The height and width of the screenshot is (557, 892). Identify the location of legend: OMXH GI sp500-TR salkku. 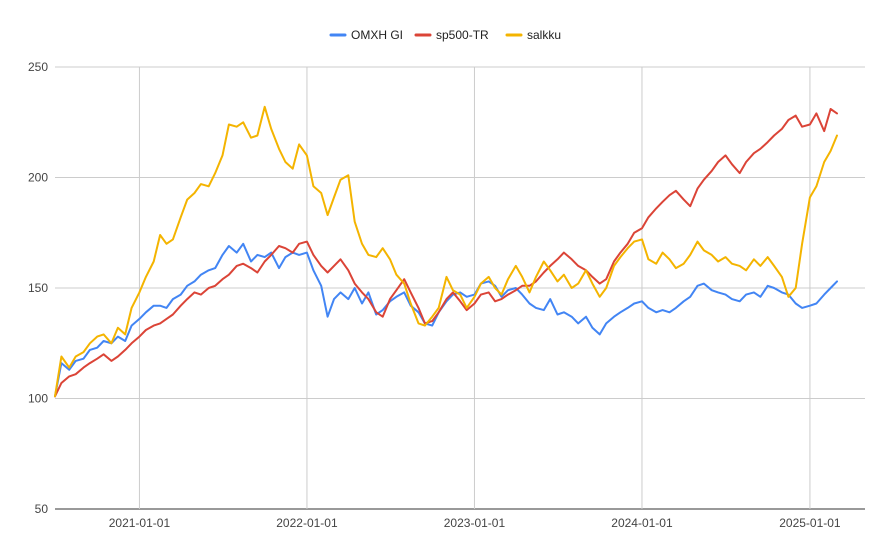
(445, 35).